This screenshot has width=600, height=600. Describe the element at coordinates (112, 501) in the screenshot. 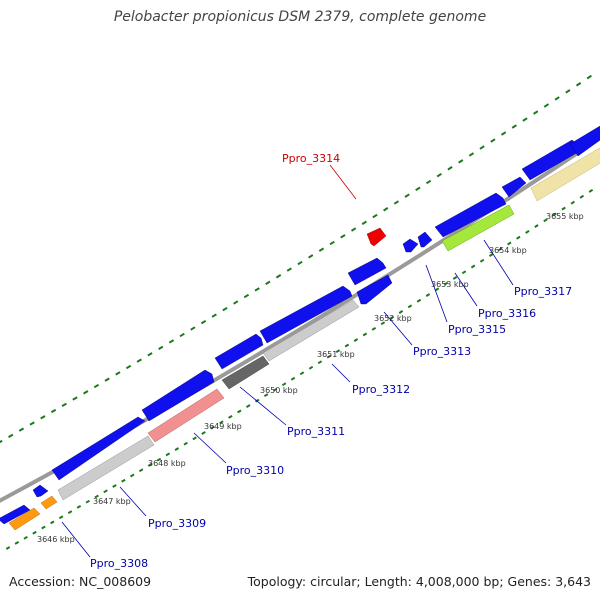

I see `kbp-tick-label: 3647 kbp` at that location.